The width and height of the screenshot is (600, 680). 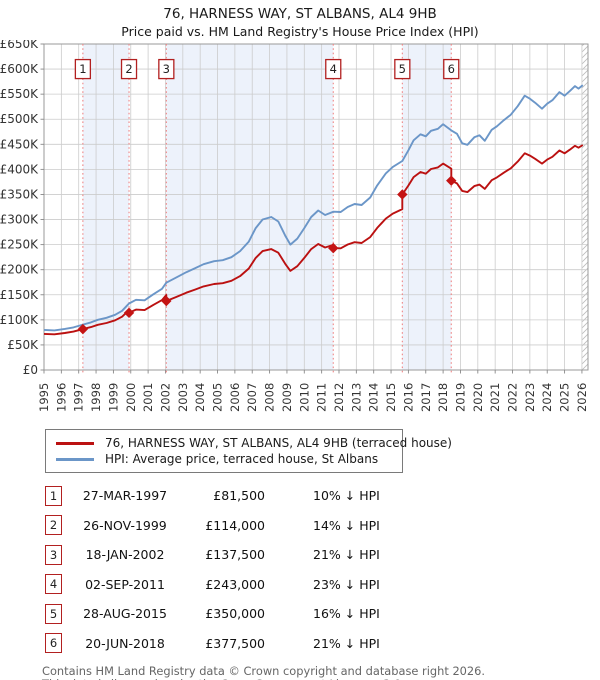 What do you see at coordinates (300, 14) in the screenshot?
I see `page-title: 76, HARNESS WAY, ST ALBANS, AL4 9HB` at bounding box center [300, 14].